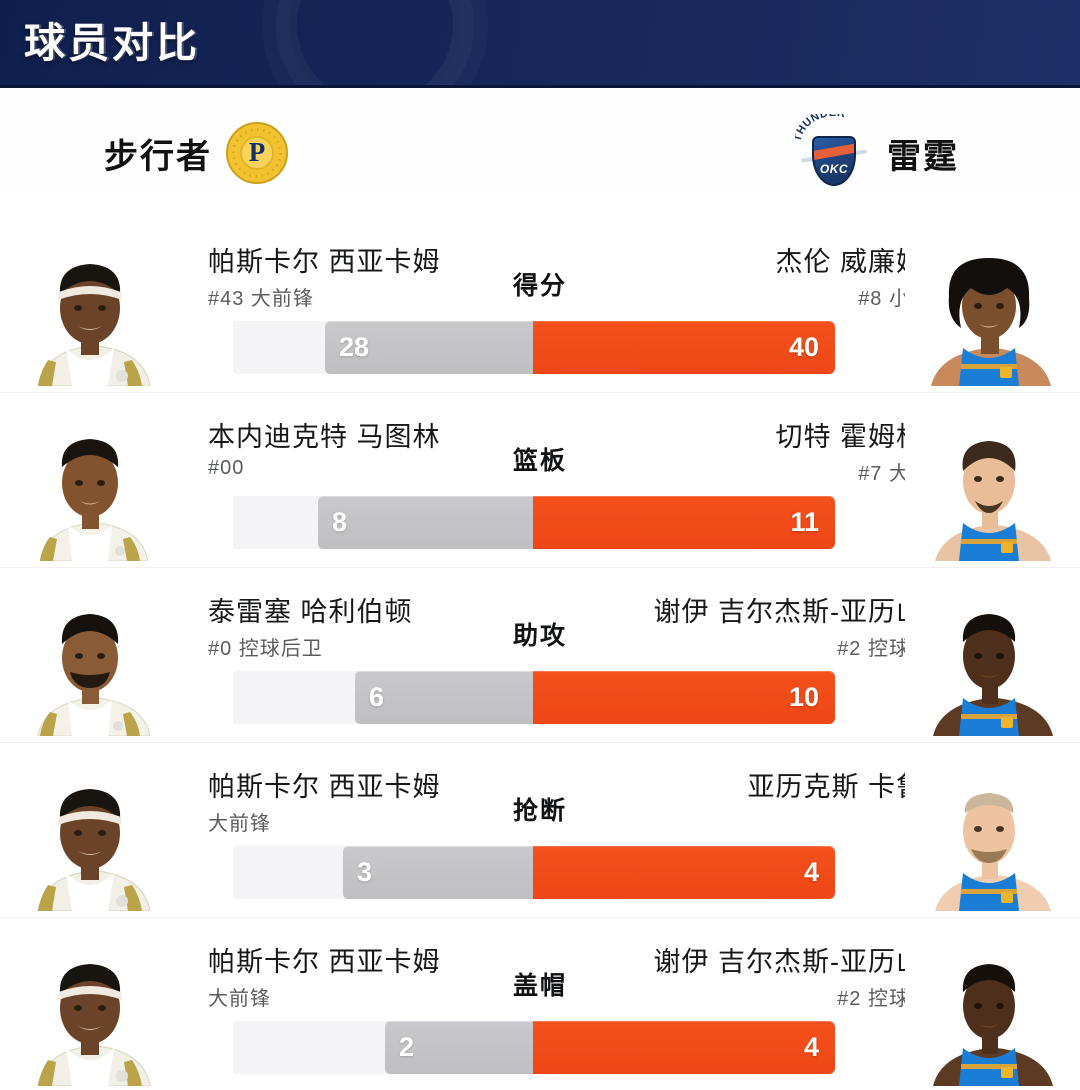 The image size is (1080, 1090). What do you see at coordinates (803, 347) in the screenshot?
I see `away-bar-value: 40` at bounding box center [803, 347].